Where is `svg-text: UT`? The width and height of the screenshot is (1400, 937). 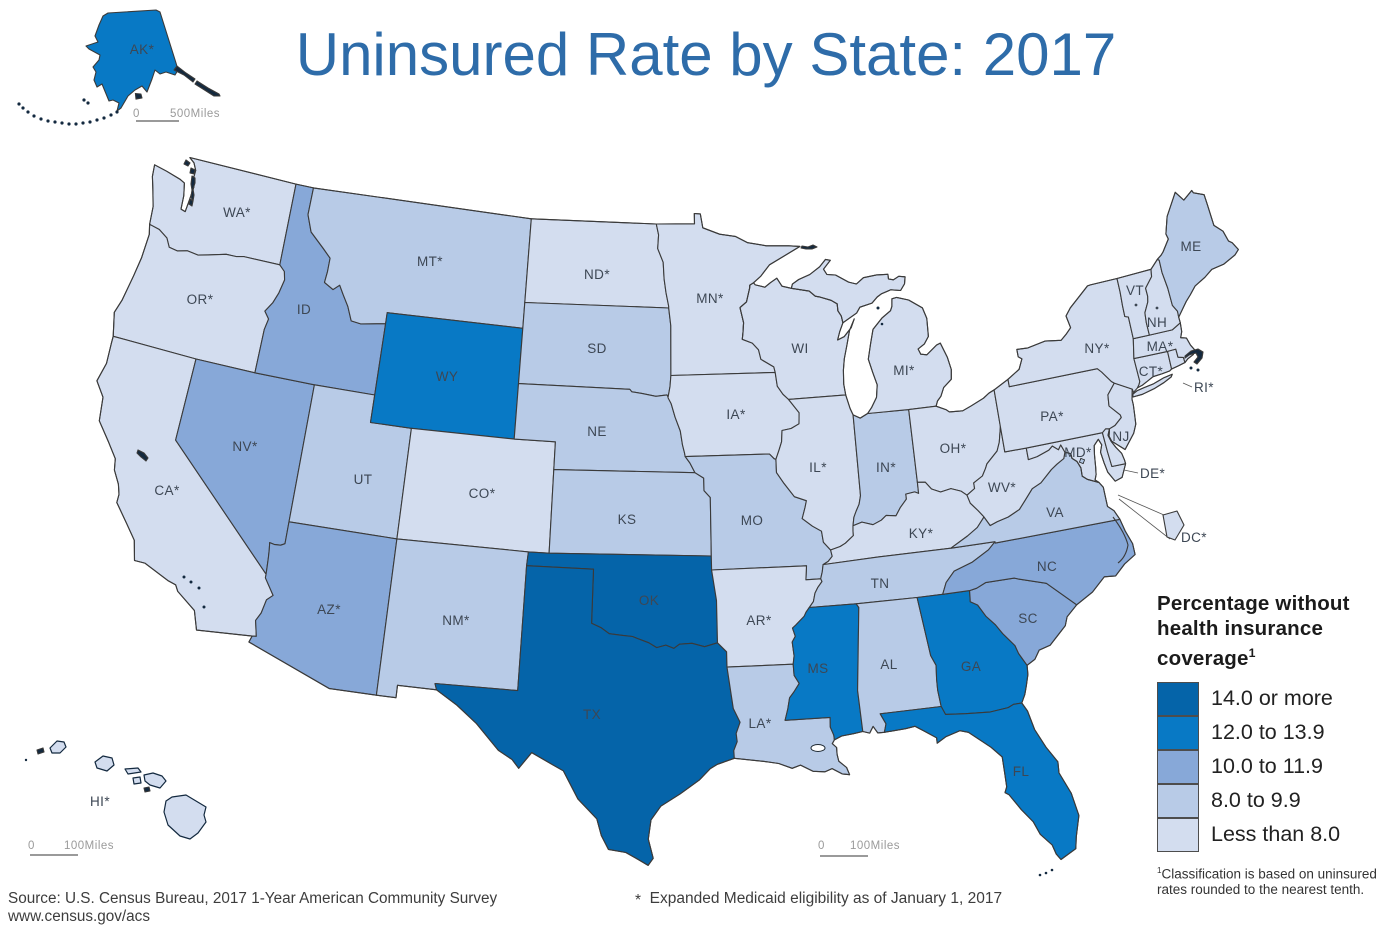
svg-text: UT is located at coordinates (363, 479).